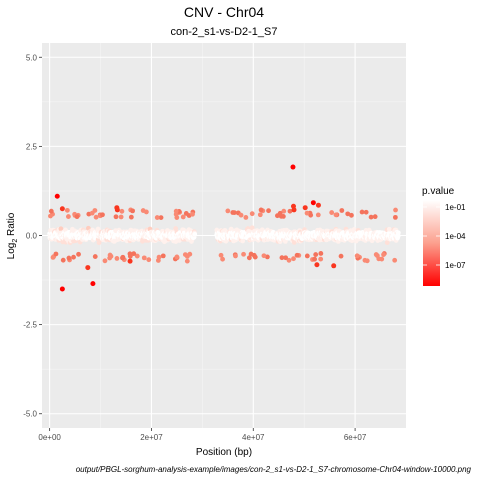  Describe the element at coordinates (151, 437) in the screenshot. I see `x-tick-label: 2e+07` at that location.